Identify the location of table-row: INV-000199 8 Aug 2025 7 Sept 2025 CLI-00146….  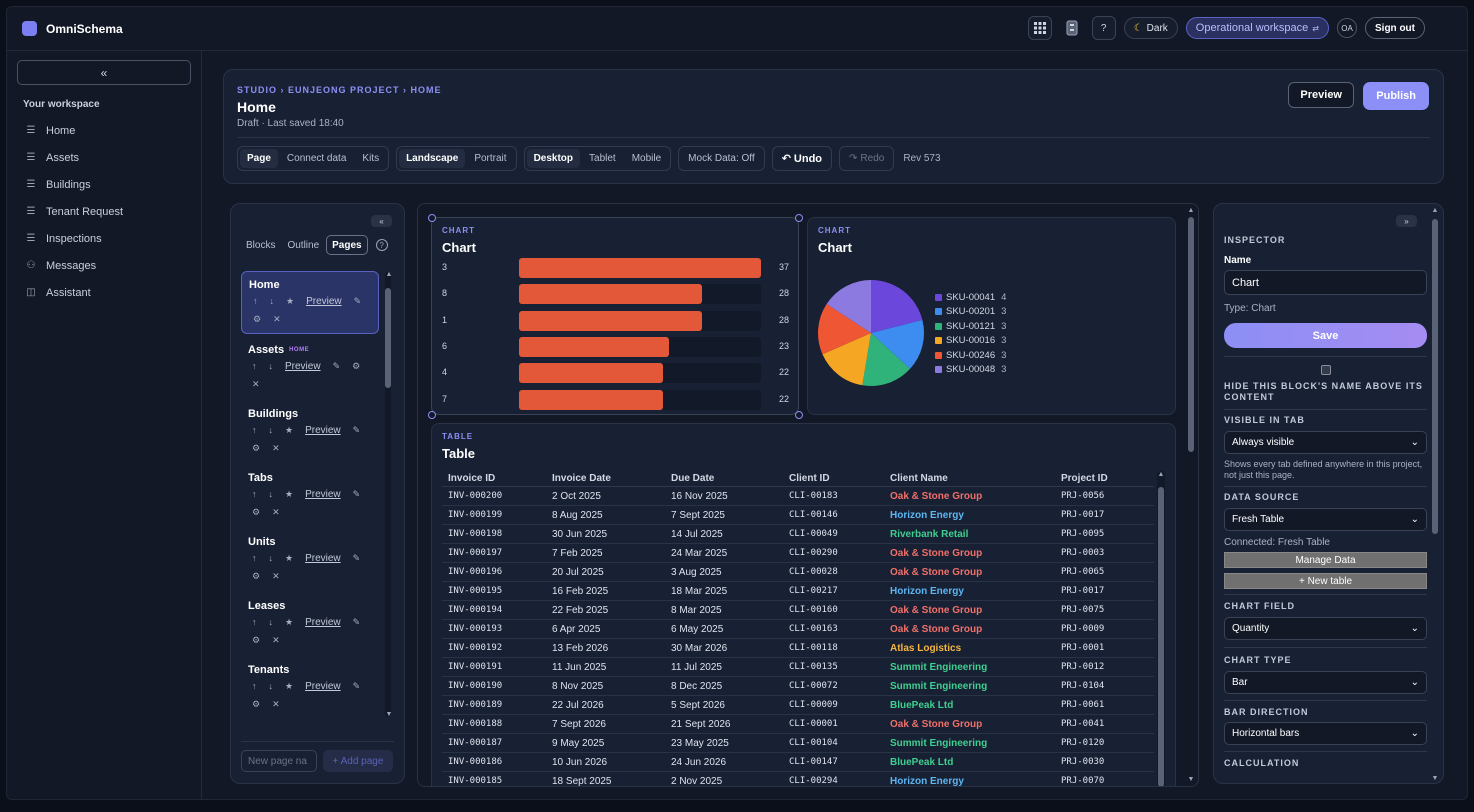
(798, 515).